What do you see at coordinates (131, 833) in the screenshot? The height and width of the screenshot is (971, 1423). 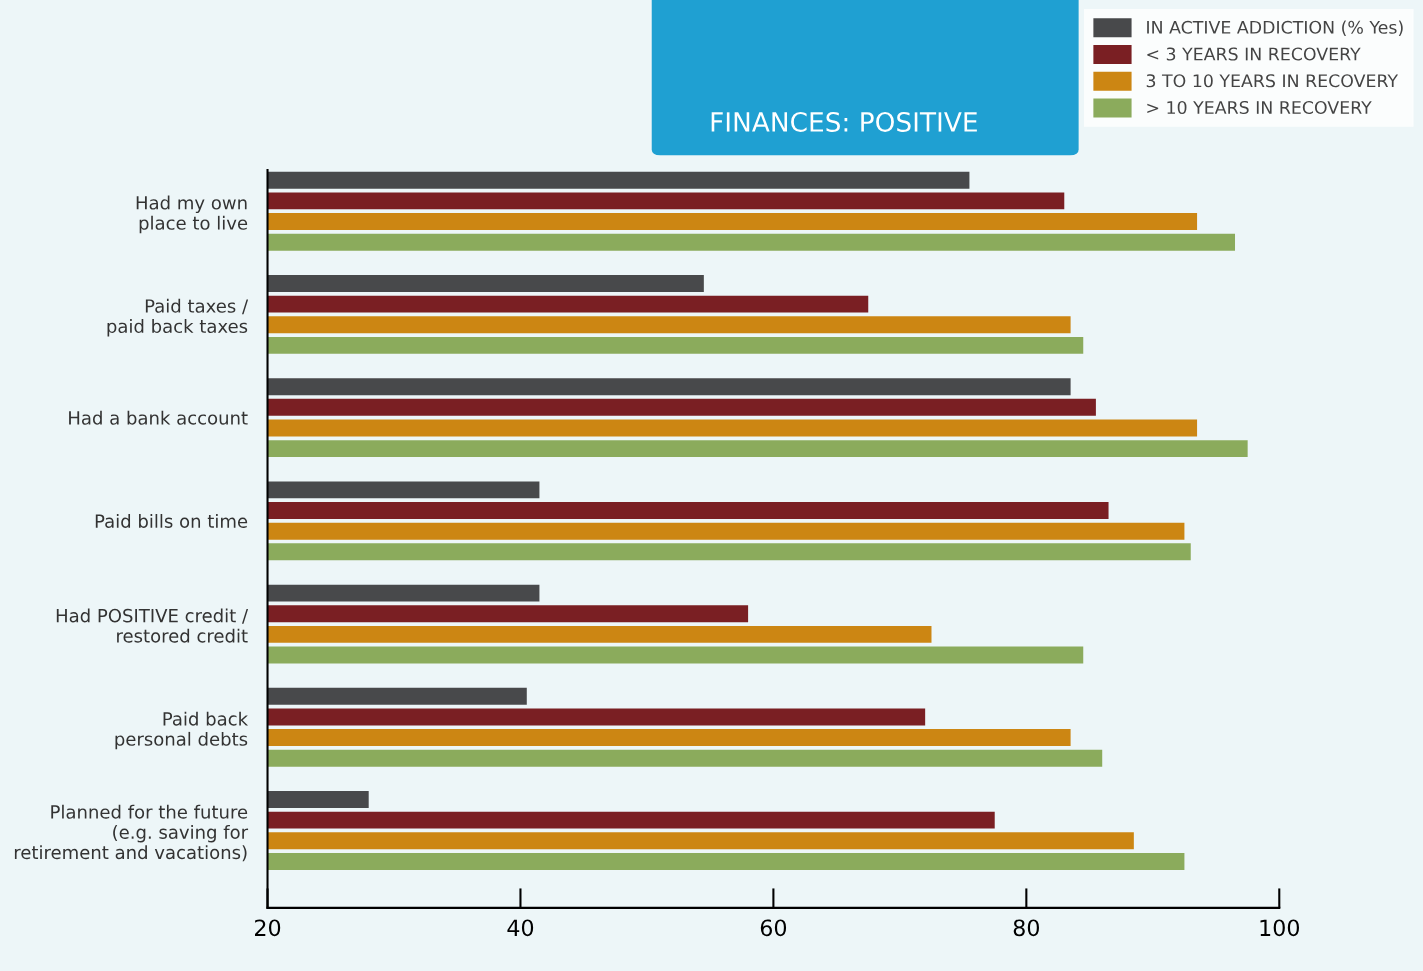 I see `y-tick-label: Planned for the future (e.g. saving for retirement and vacations)` at bounding box center [131, 833].